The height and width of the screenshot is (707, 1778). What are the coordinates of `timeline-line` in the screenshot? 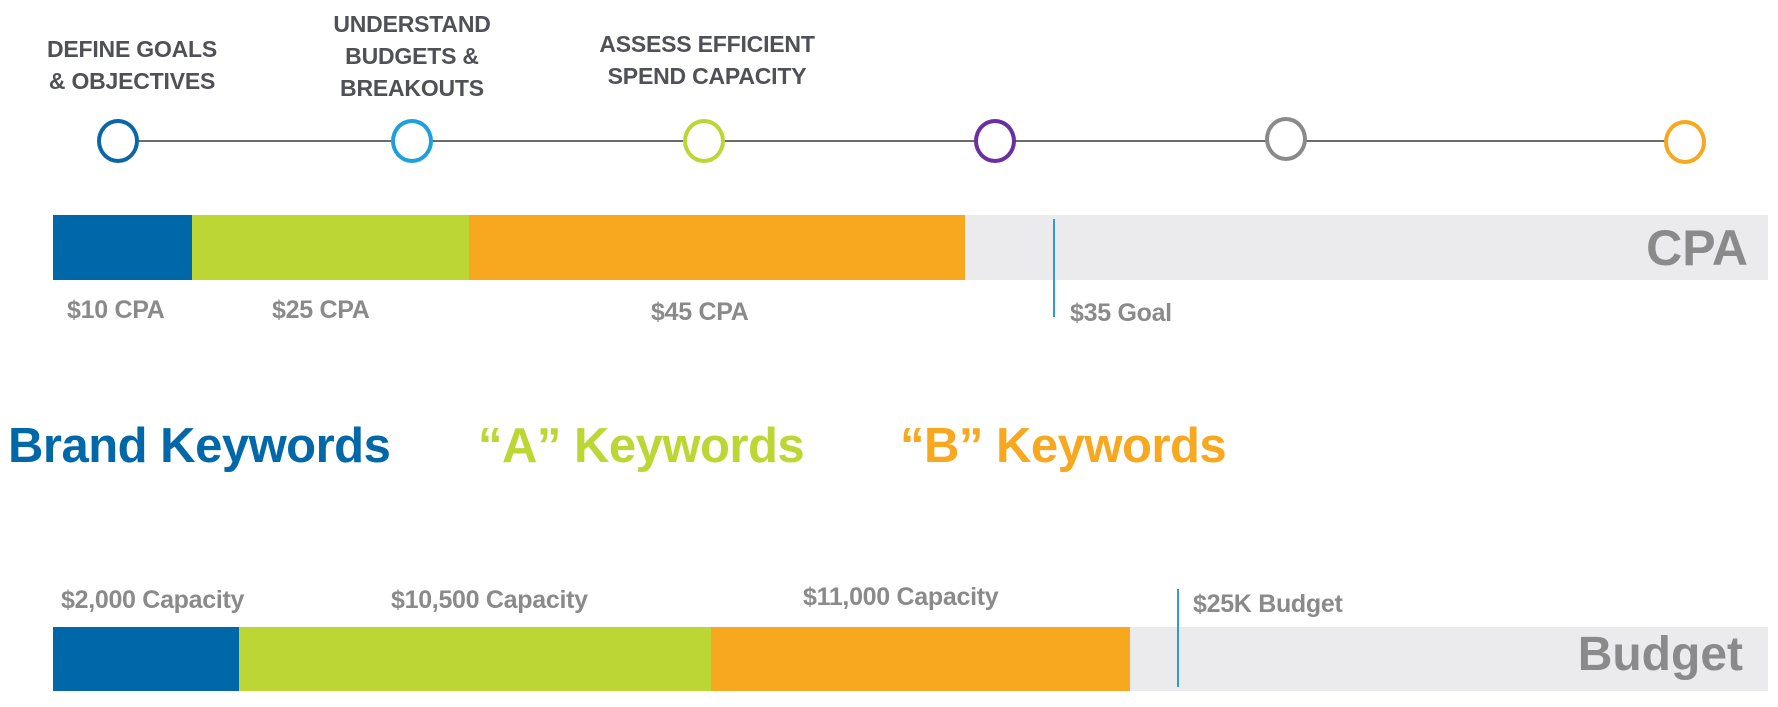 It's located at (891, 141).